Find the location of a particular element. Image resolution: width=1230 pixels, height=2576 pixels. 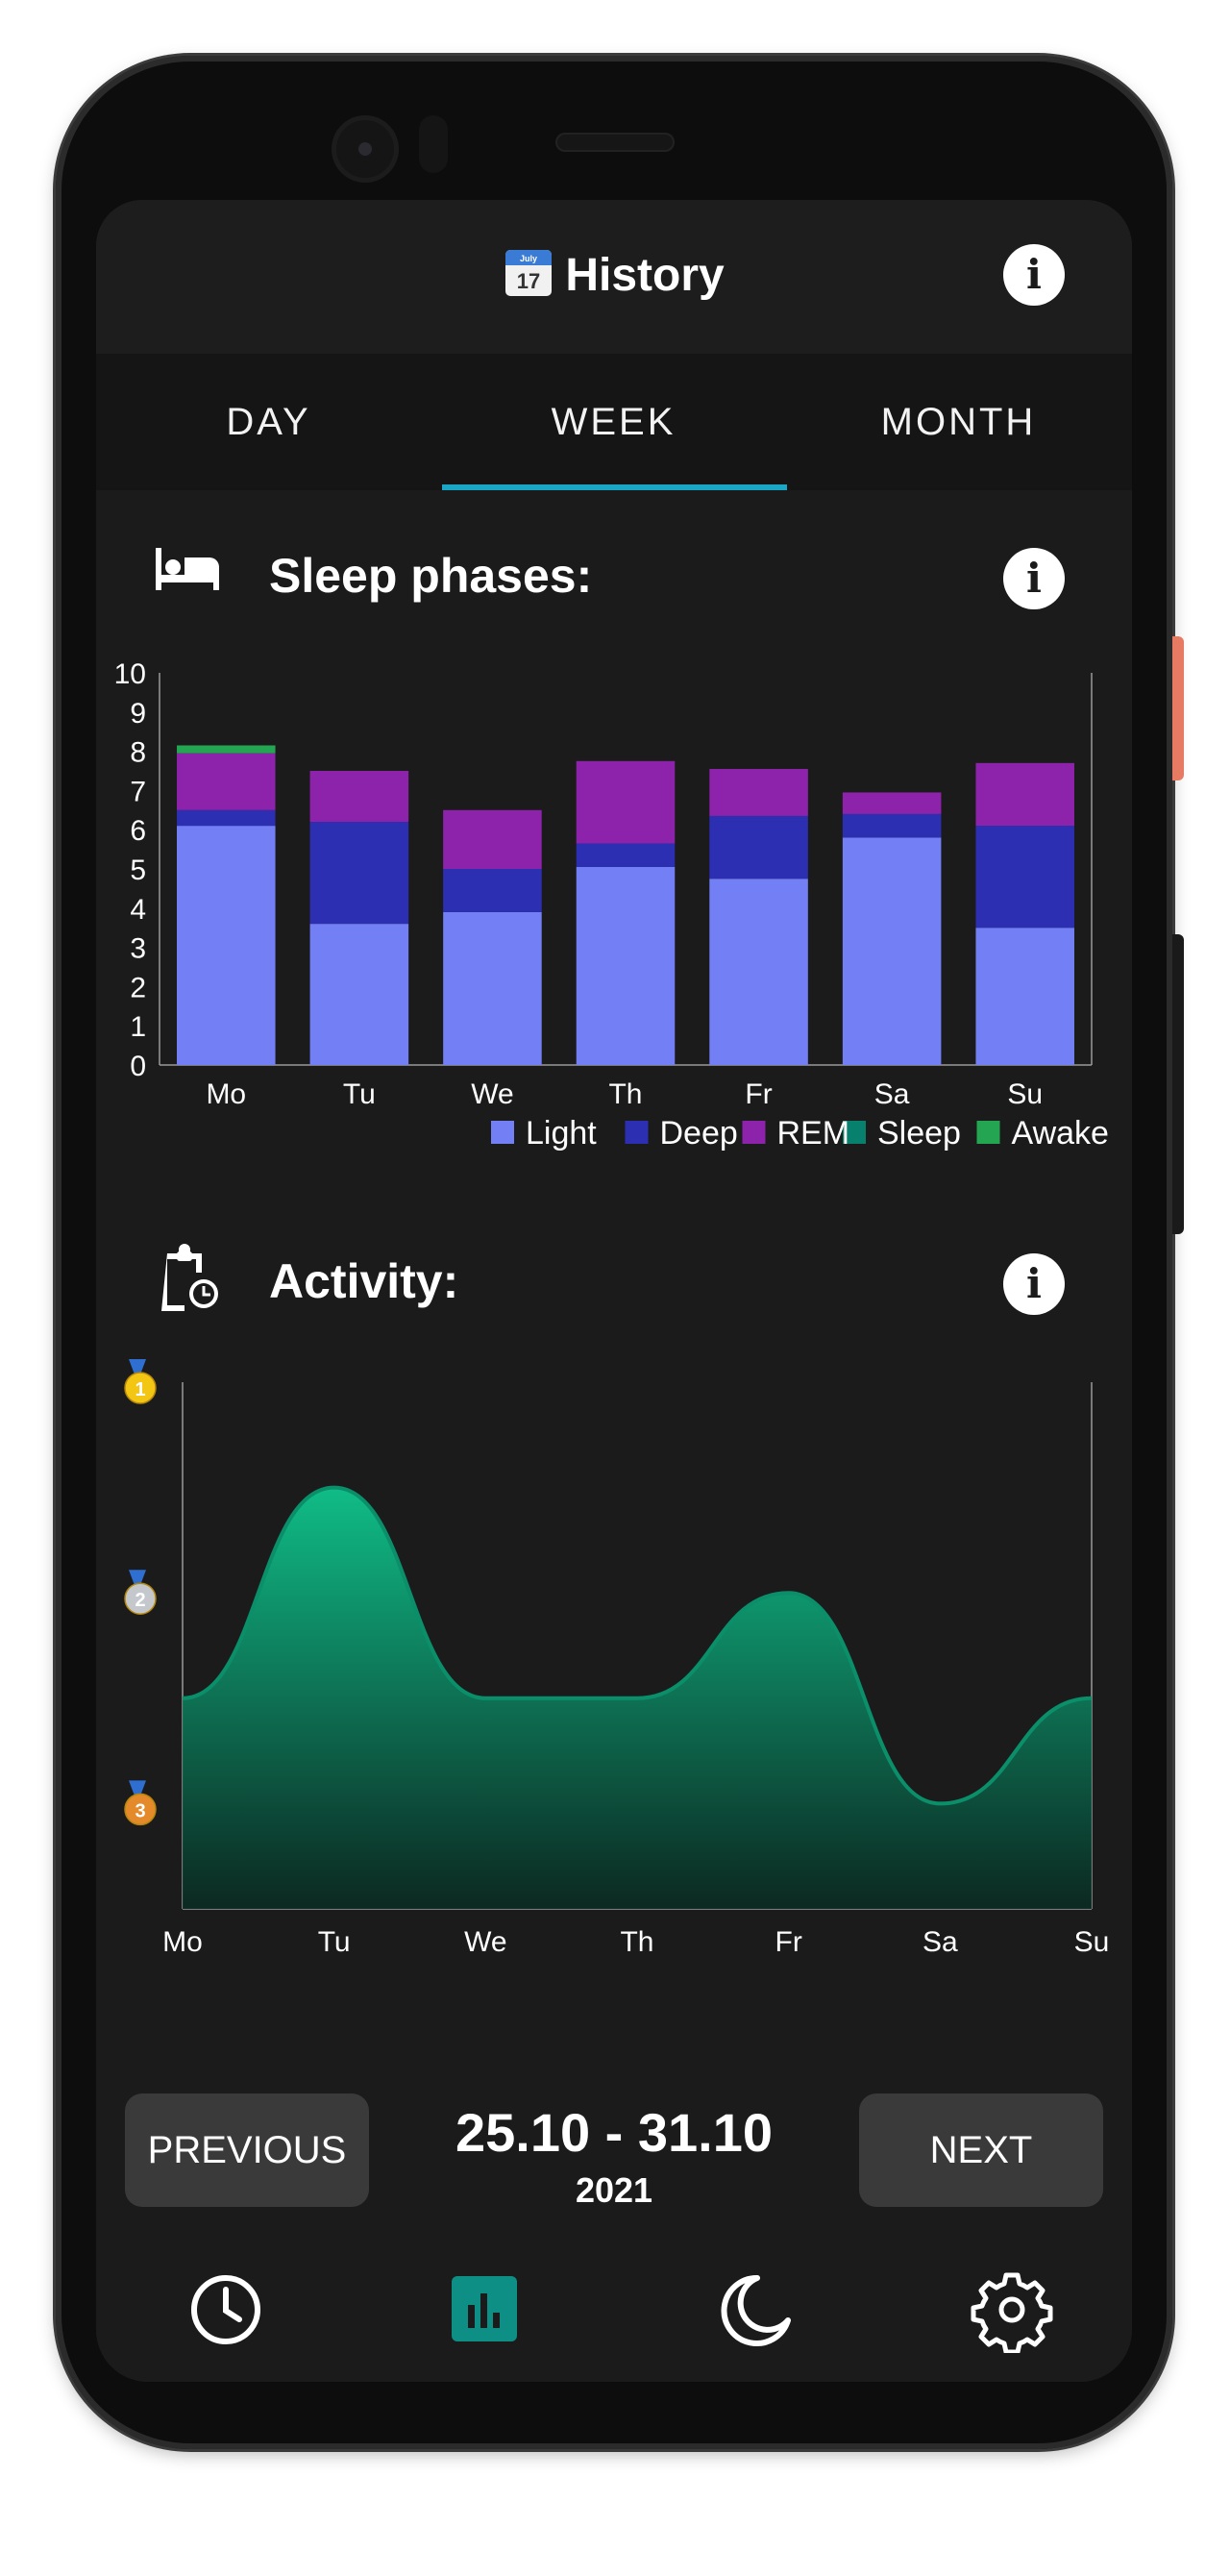

legend-label-awake: Awake is located at coordinates (1061, 1133).